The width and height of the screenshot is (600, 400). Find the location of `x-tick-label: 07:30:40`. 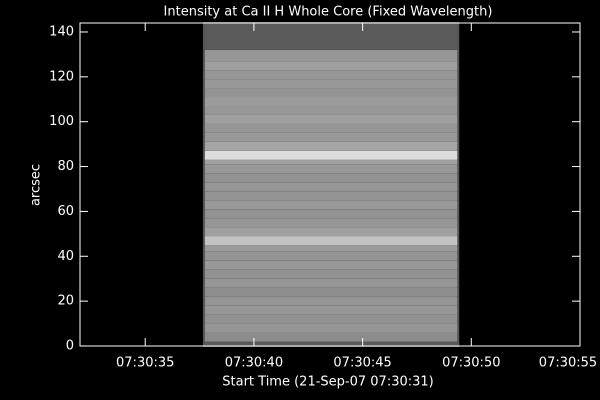

x-tick-label: 07:30:40 is located at coordinates (254, 363).